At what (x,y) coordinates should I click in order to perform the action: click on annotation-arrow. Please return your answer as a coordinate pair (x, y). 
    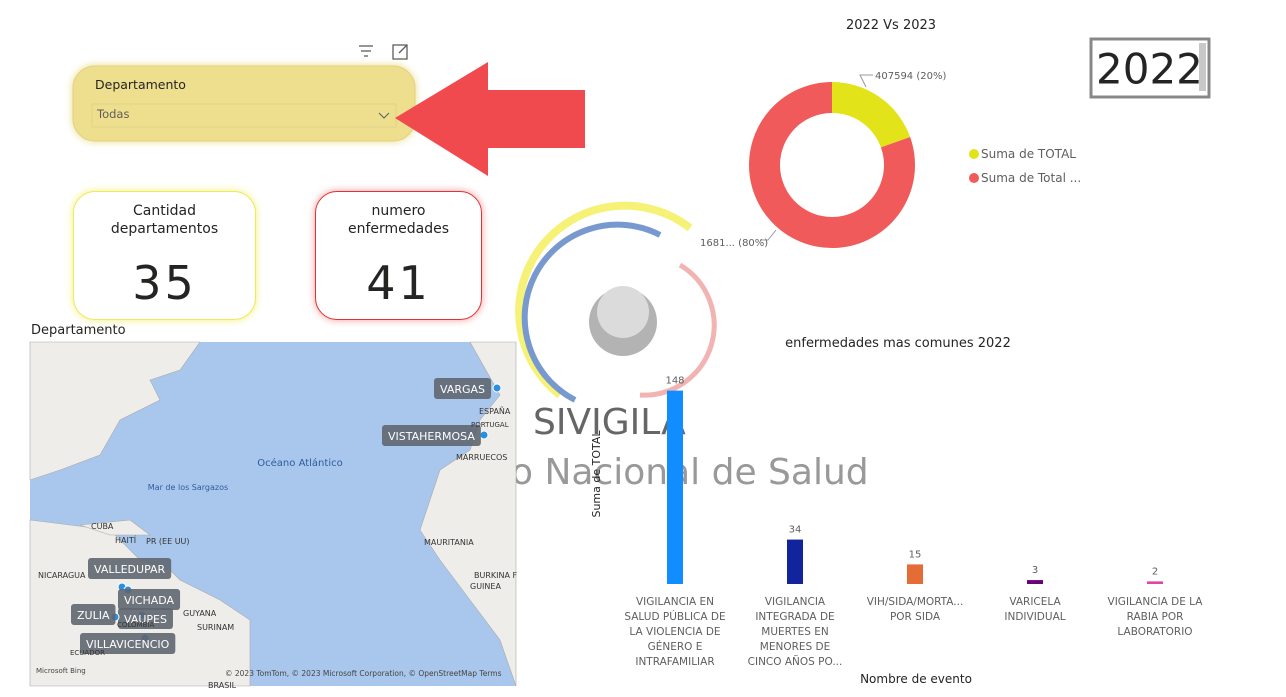
    Looking at the image, I should click on (490, 119).